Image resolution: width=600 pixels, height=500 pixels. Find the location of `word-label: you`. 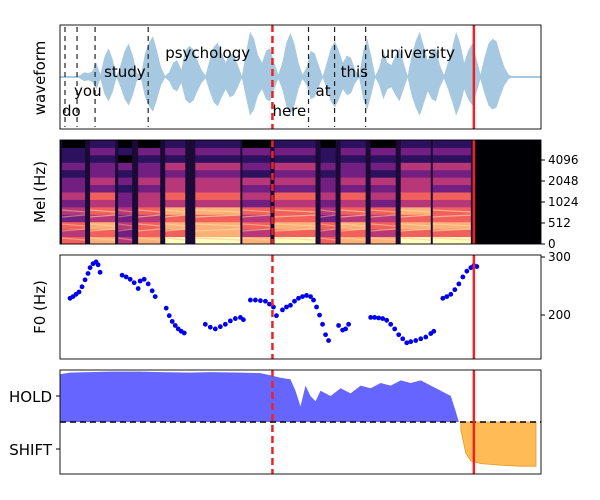

word-label: you is located at coordinates (88, 91).